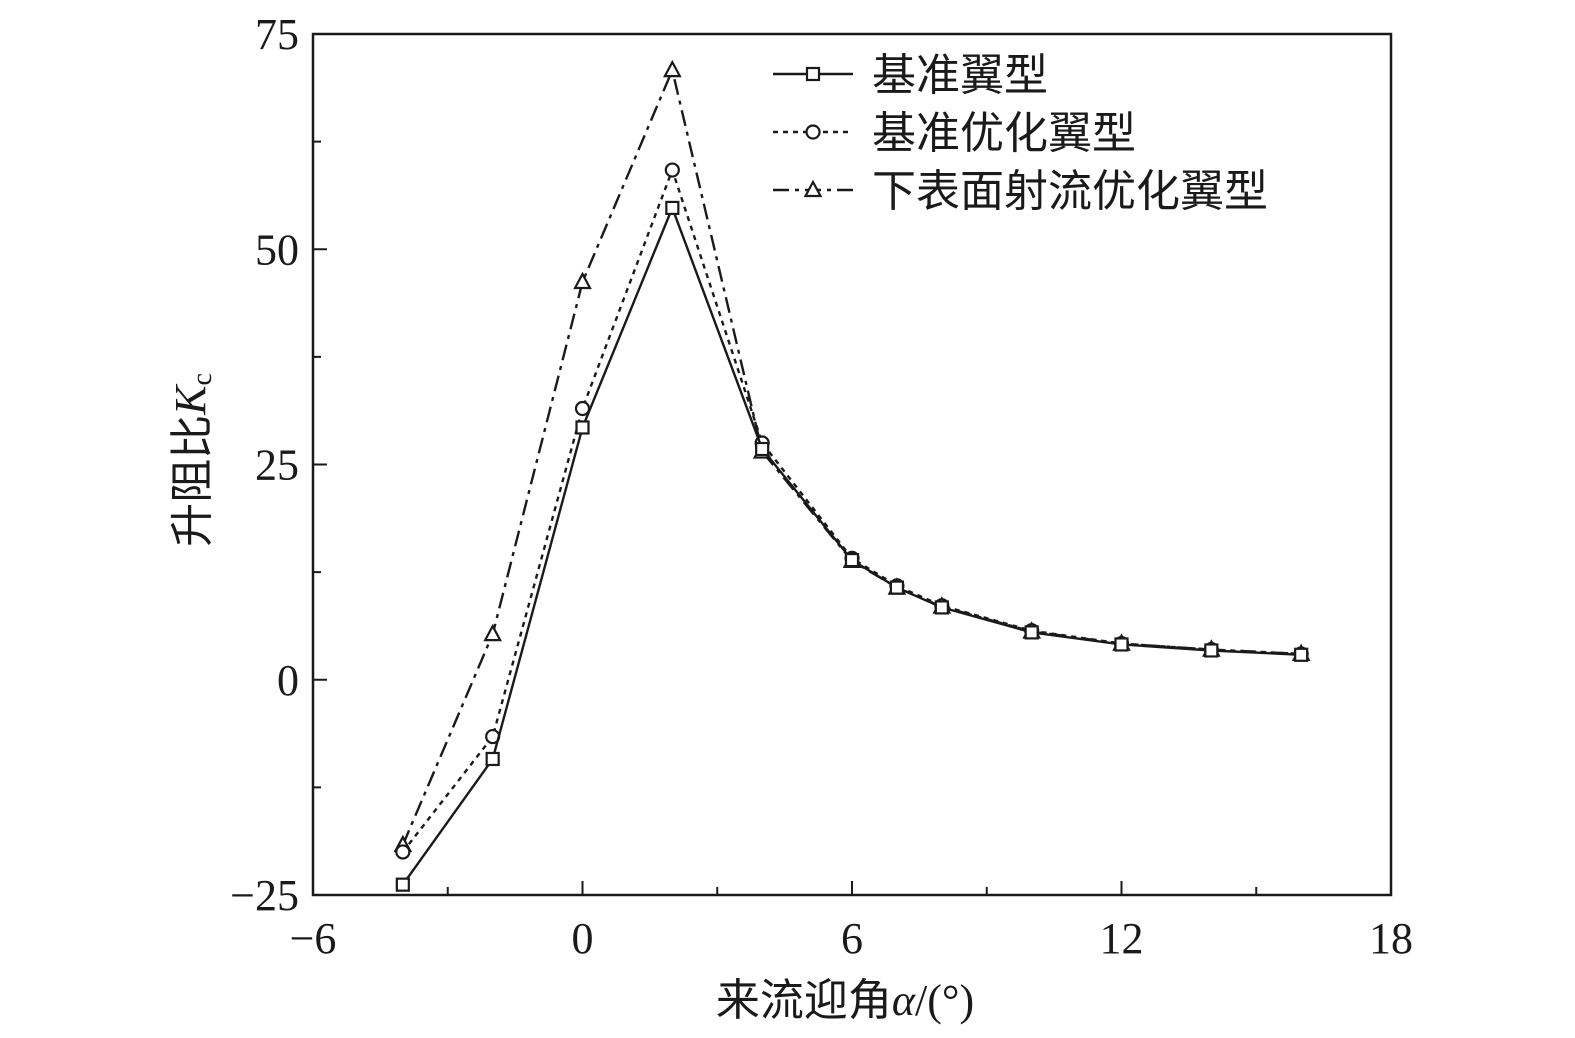 This screenshot has width=1575, height=1038. Describe the element at coordinates (192, 481) in the screenshot. I see `y-axis-title-main: 升阻比` at that location.